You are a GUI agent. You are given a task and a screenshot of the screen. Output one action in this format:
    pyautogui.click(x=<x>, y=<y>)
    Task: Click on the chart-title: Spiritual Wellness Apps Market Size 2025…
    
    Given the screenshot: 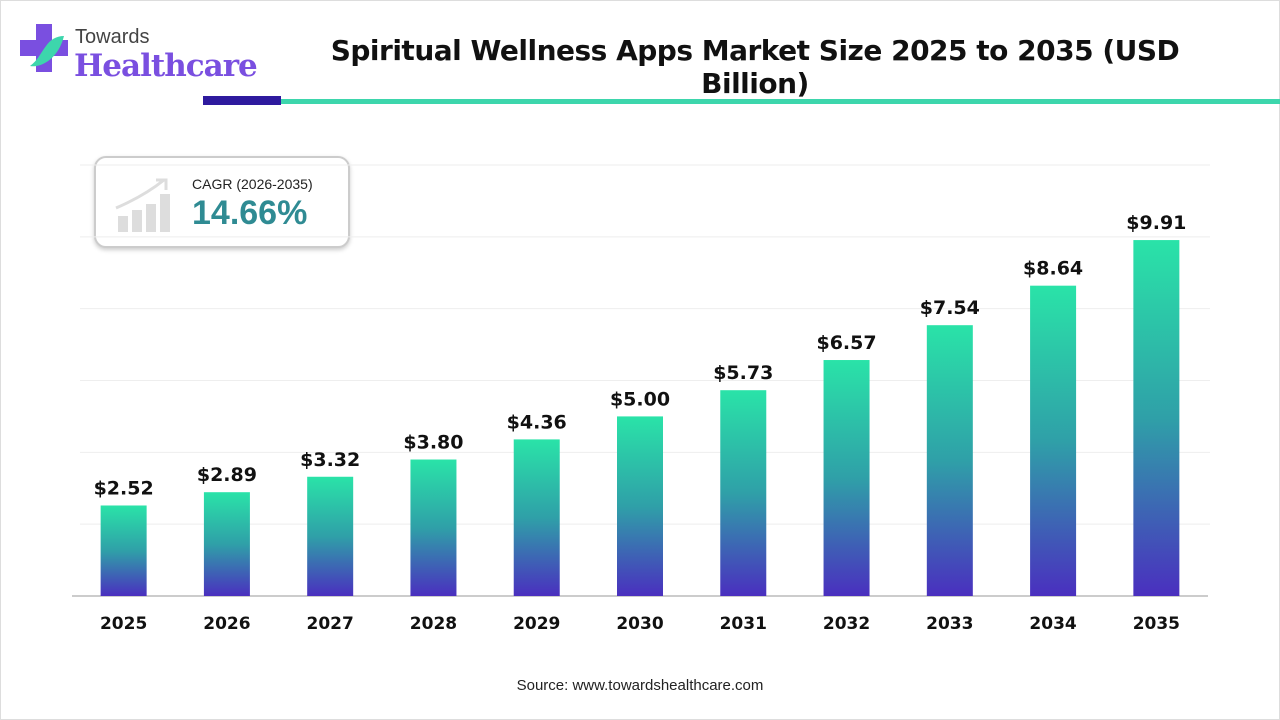 What is the action you would take?
    pyautogui.click(x=755, y=67)
    